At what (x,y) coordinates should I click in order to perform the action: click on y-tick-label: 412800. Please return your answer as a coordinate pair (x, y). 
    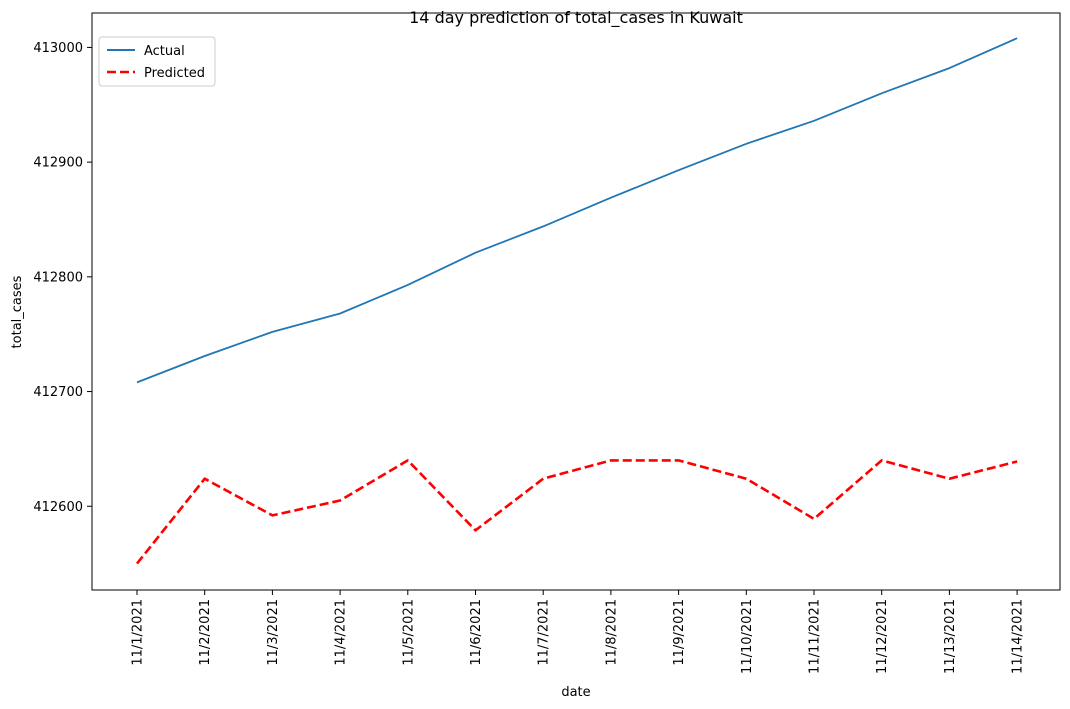
    Looking at the image, I should click on (58, 277).